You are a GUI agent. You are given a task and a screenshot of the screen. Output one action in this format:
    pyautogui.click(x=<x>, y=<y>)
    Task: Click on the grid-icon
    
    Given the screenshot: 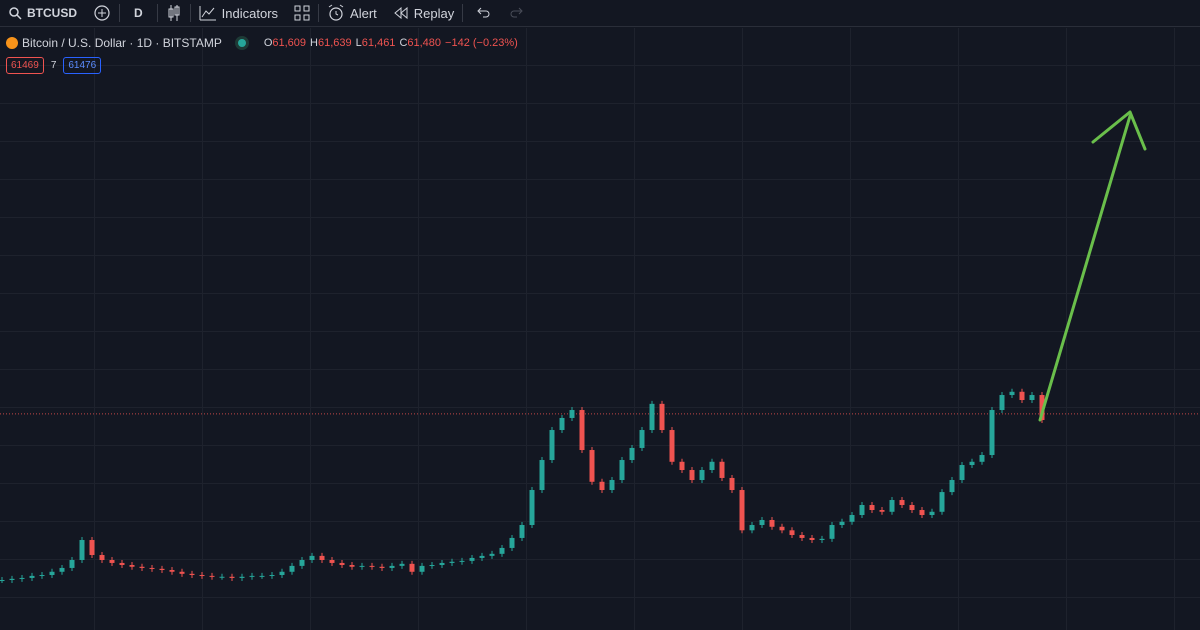 What is the action you would take?
    pyautogui.click(x=302, y=13)
    